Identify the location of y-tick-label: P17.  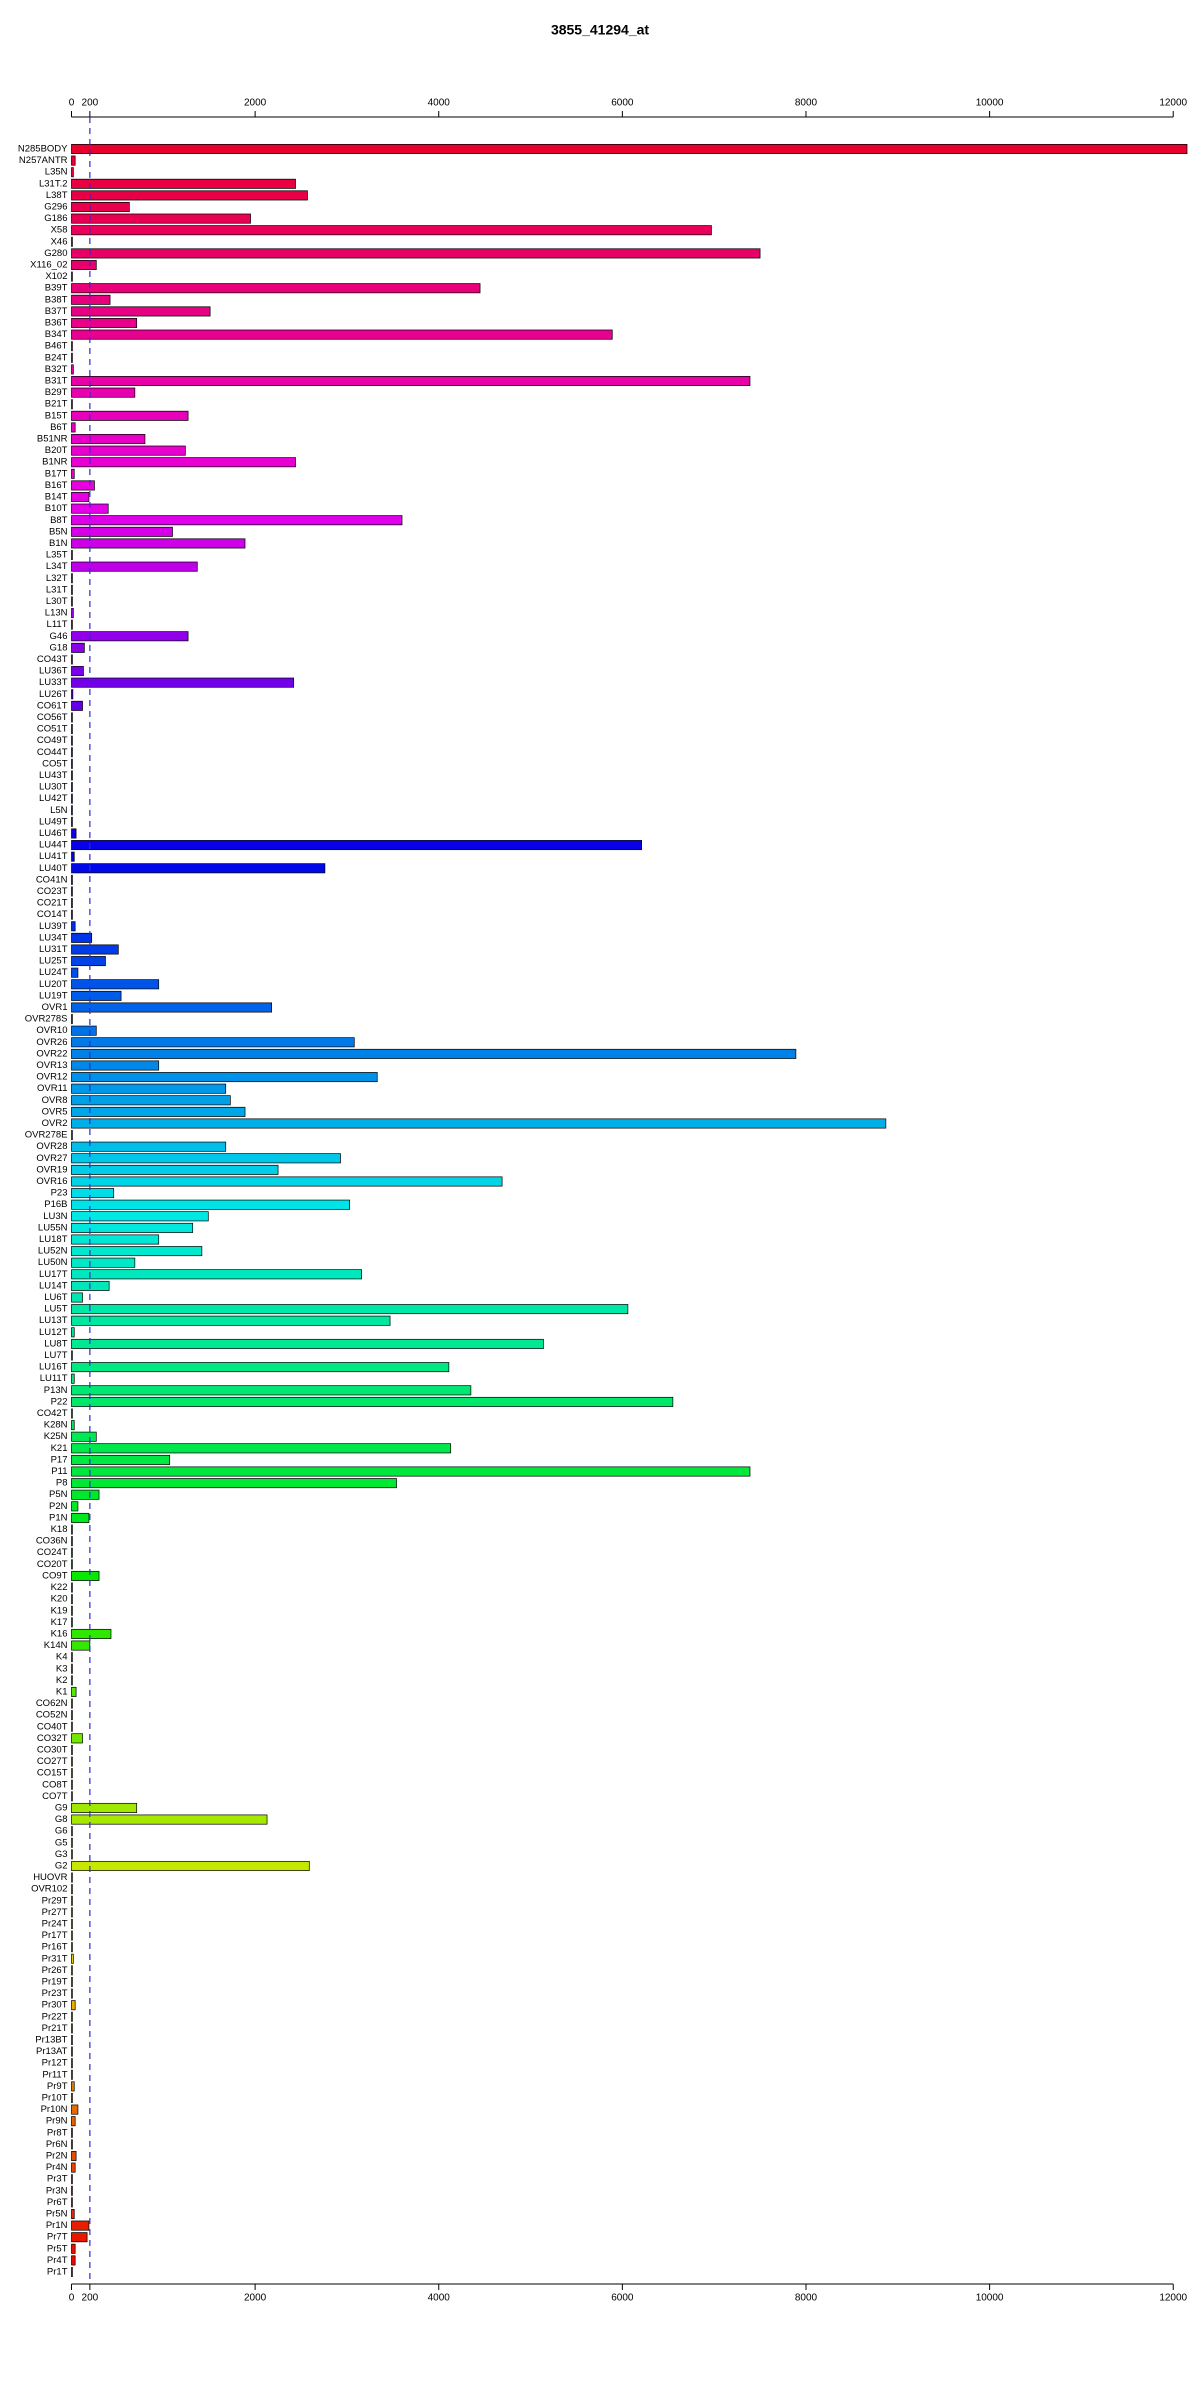
(59, 1459).